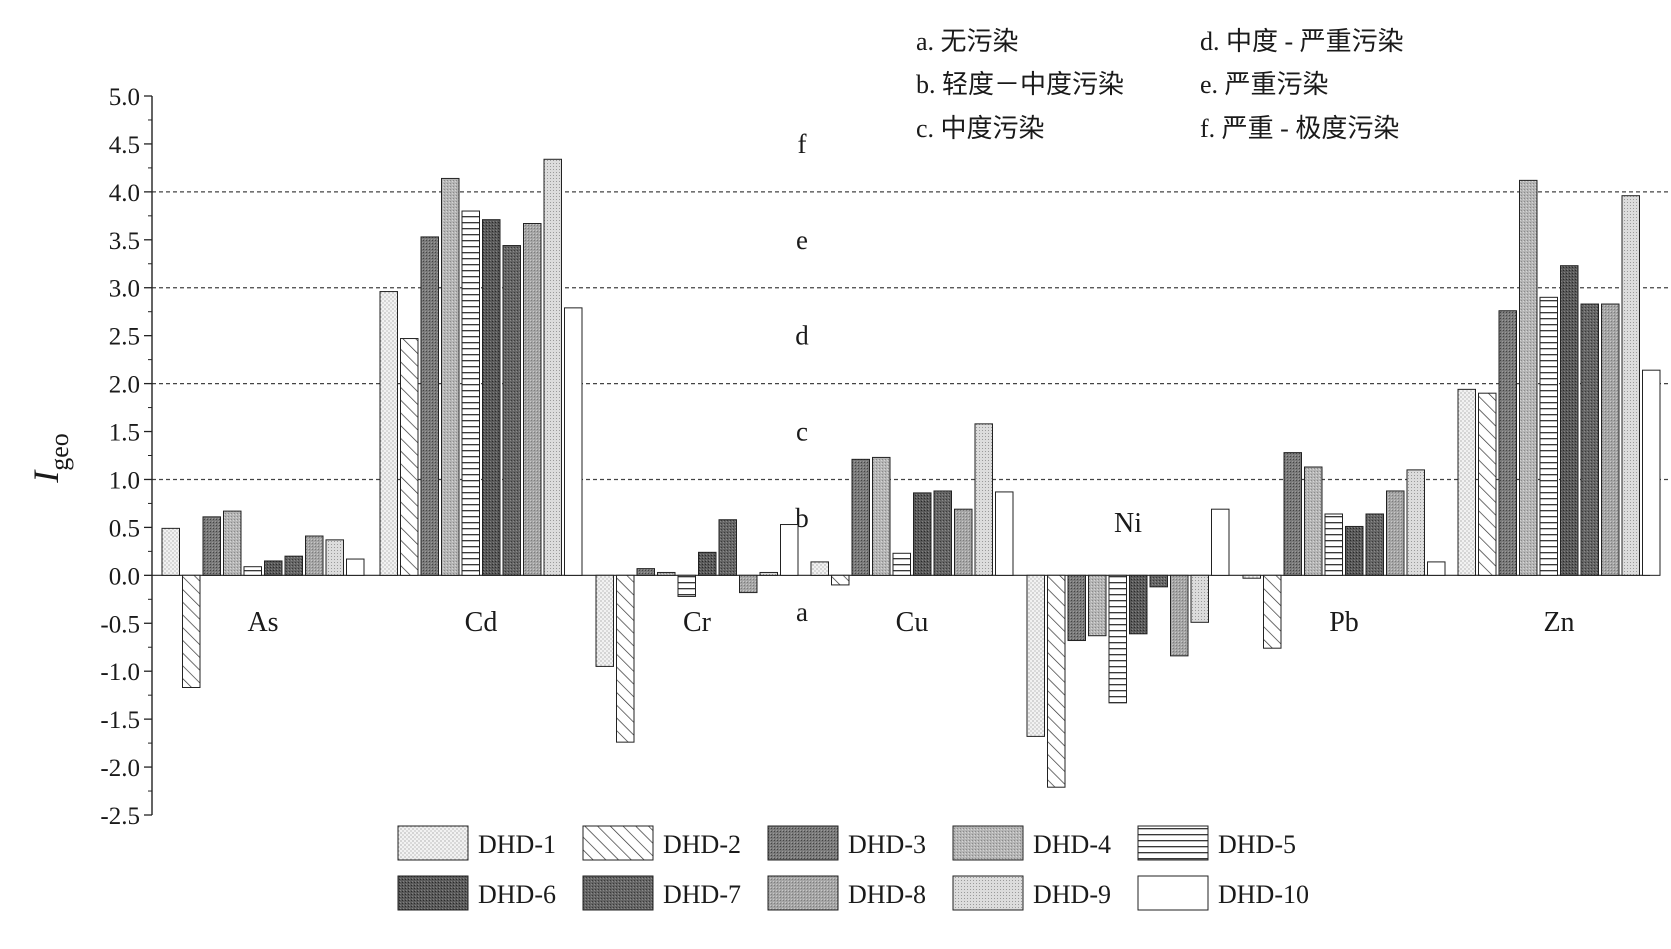  I want to click on y-tick-label: 4.5, so click(124, 145).